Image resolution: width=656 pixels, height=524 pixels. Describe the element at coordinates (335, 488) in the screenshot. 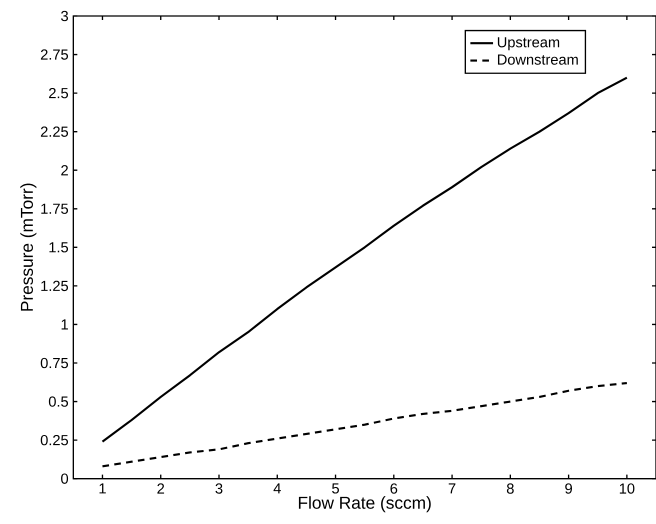

I see `x-tick-label: 5` at that location.